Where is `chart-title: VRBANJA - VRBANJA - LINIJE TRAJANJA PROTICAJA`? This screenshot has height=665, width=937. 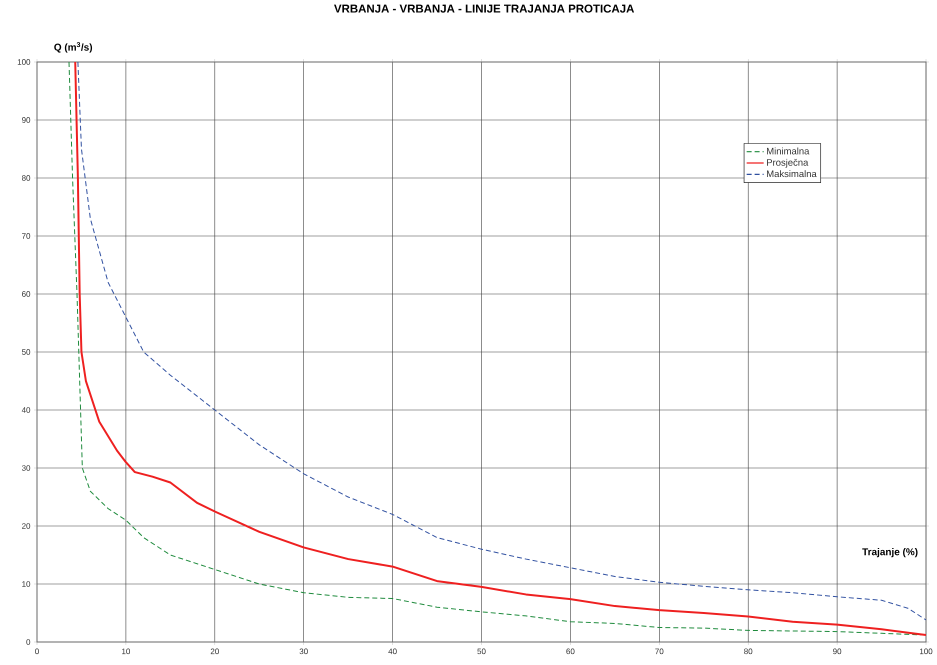
chart-title: VRBANJA - VRBANJA - LINIJE TRAJANJA PROTICAJA is located at coordinates (484, 8).